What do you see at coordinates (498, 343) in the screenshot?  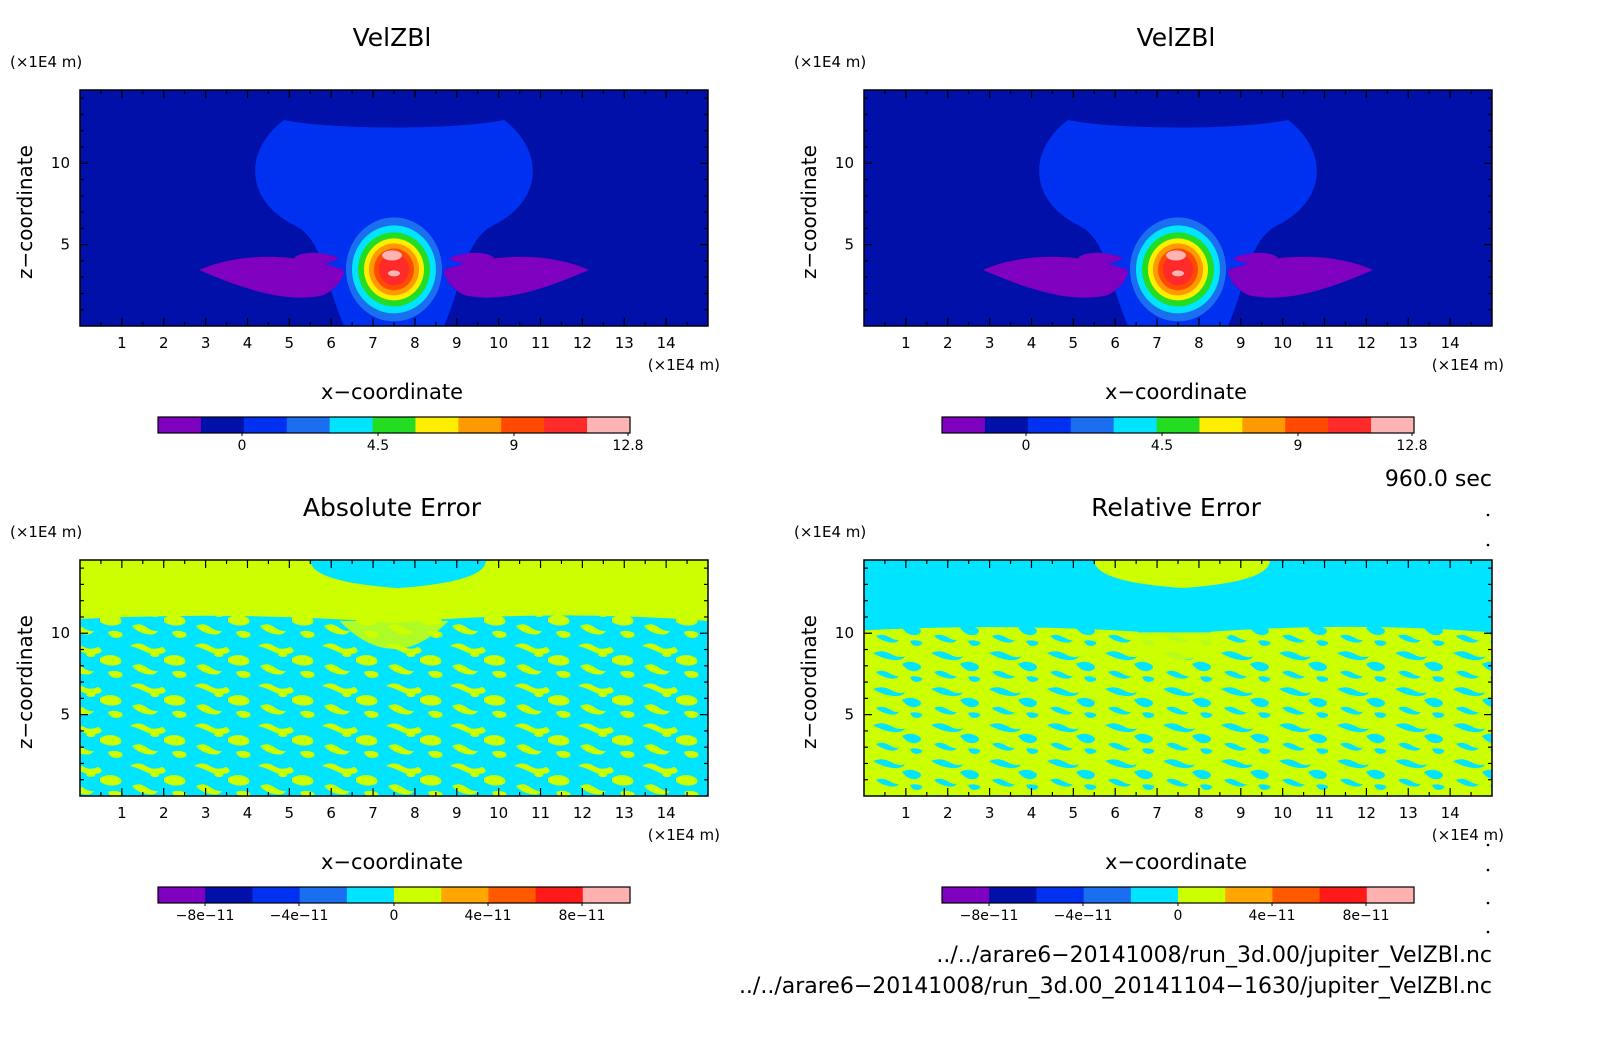 I see `x-tick-label: 10` at bounding box center [498, 343].